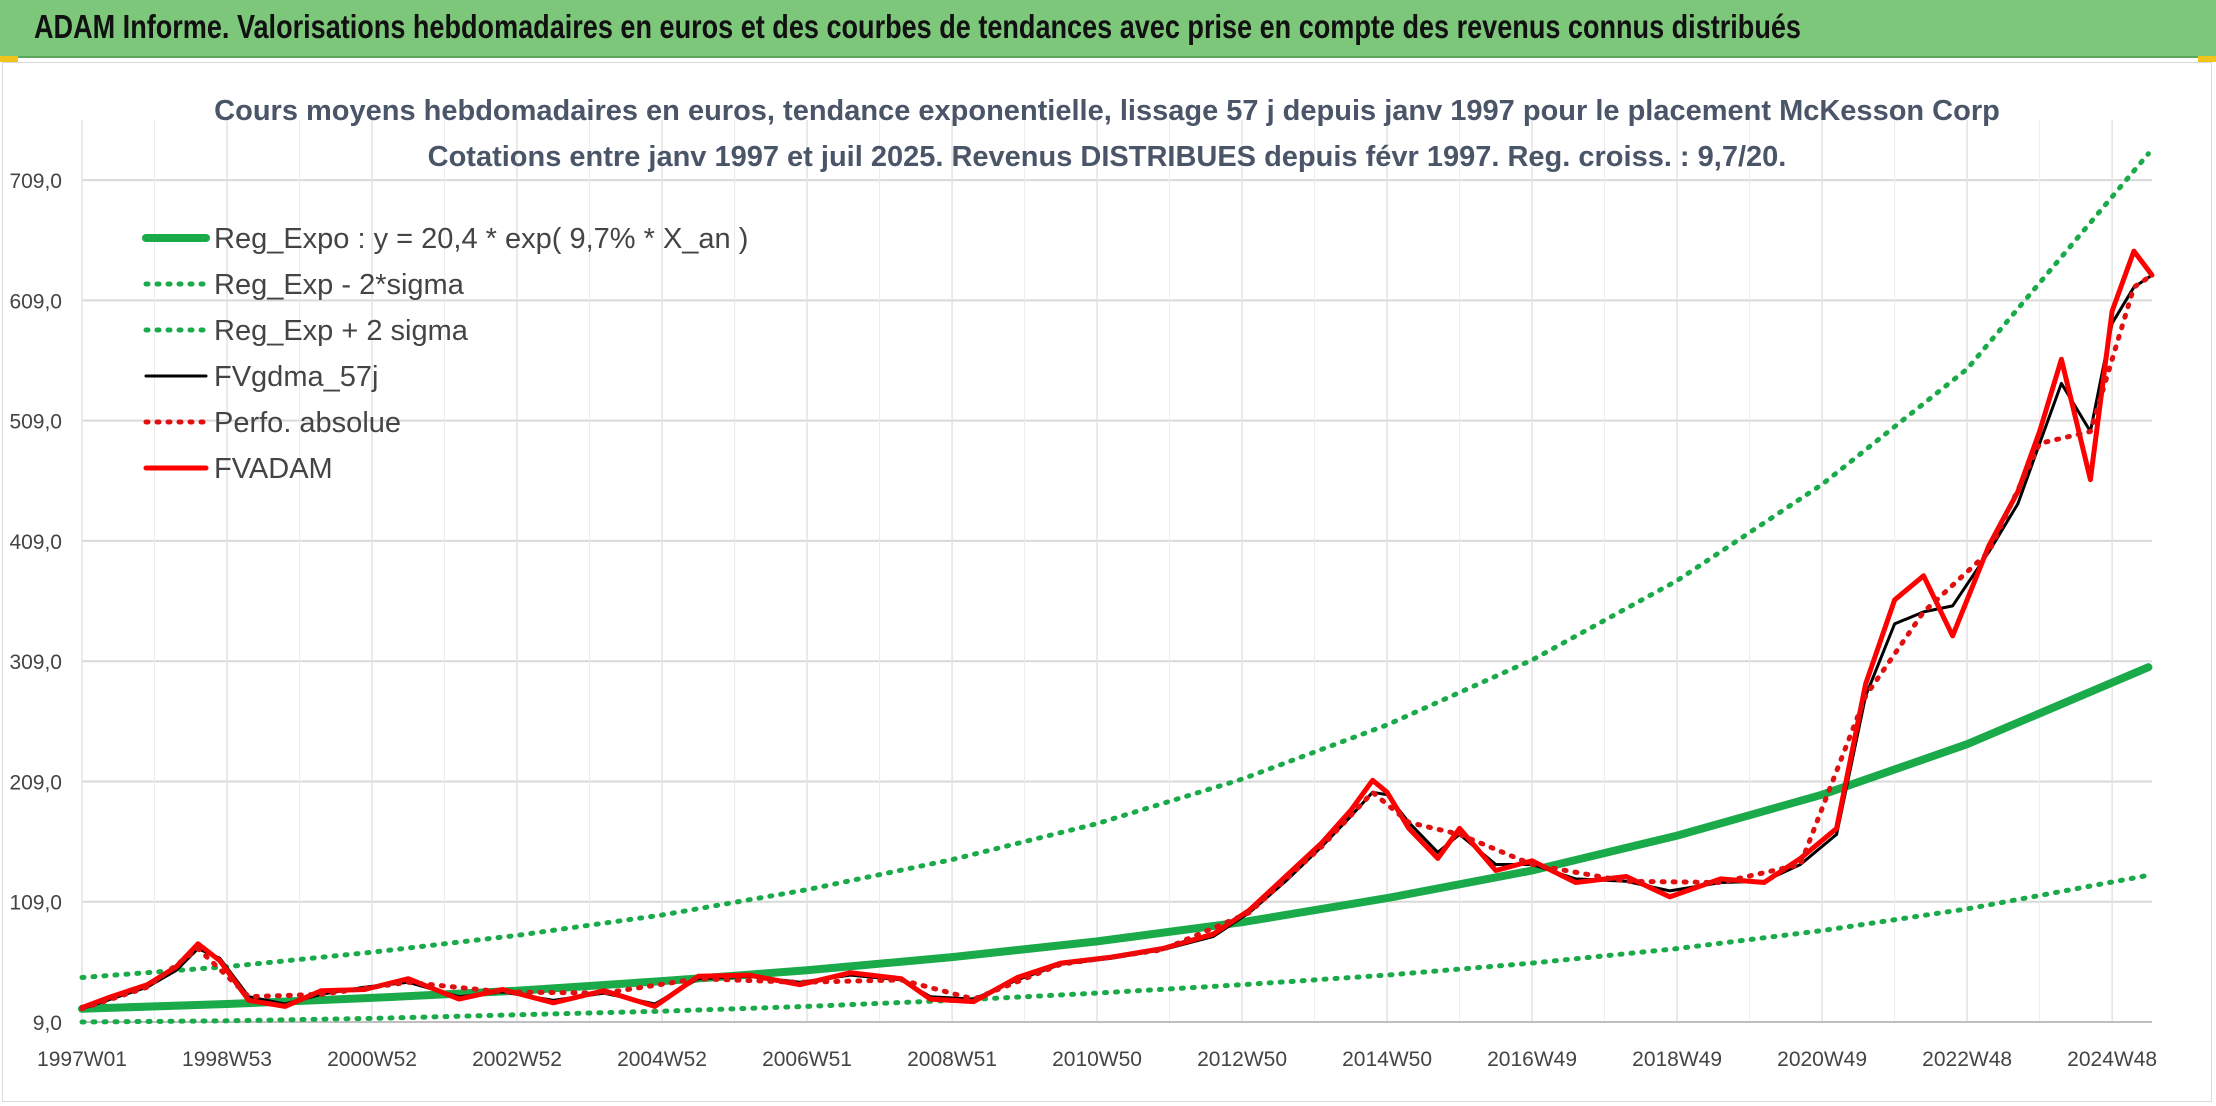  Describe the element at coordinates (35, 542) in the screenshot. I see `y-tick-label: 409,0` at that location.